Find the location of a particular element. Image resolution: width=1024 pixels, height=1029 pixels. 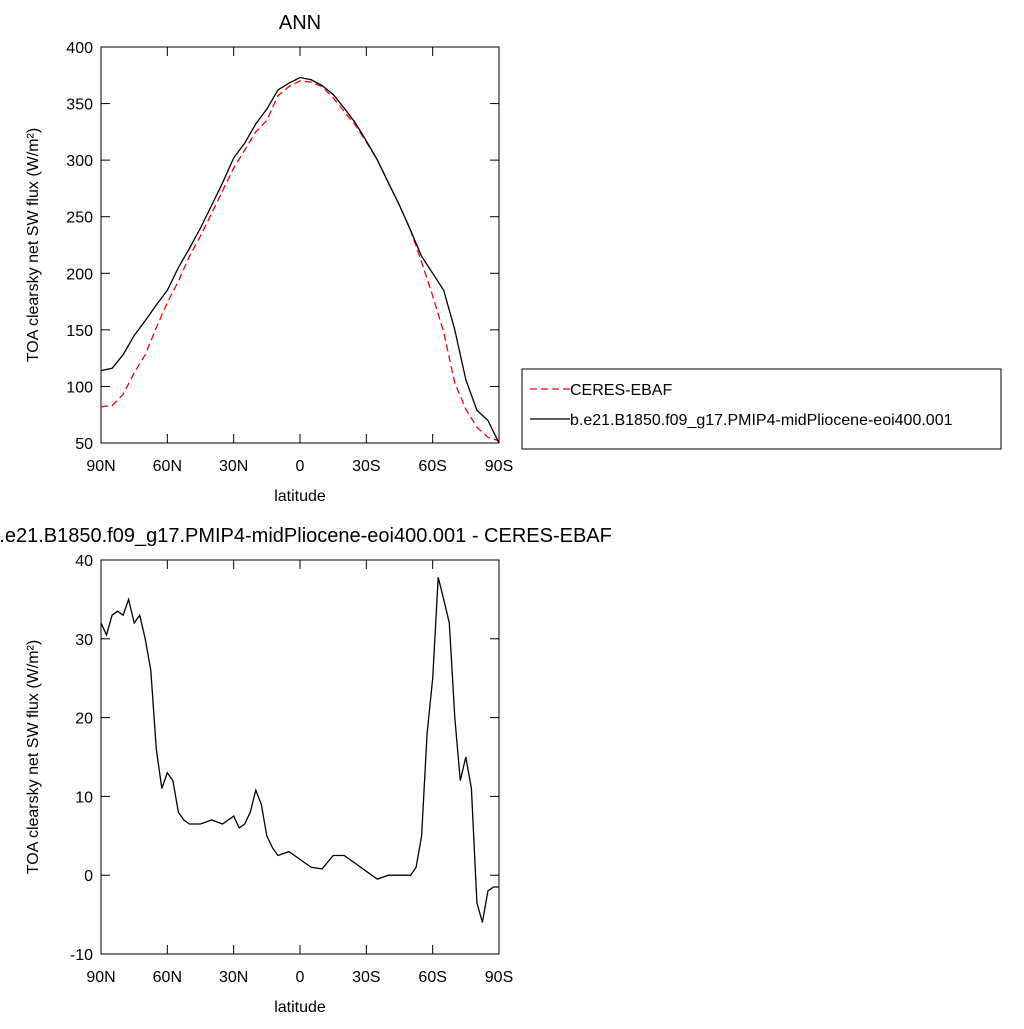

y-tick-label: 20 is located at coordinates (84, 719).